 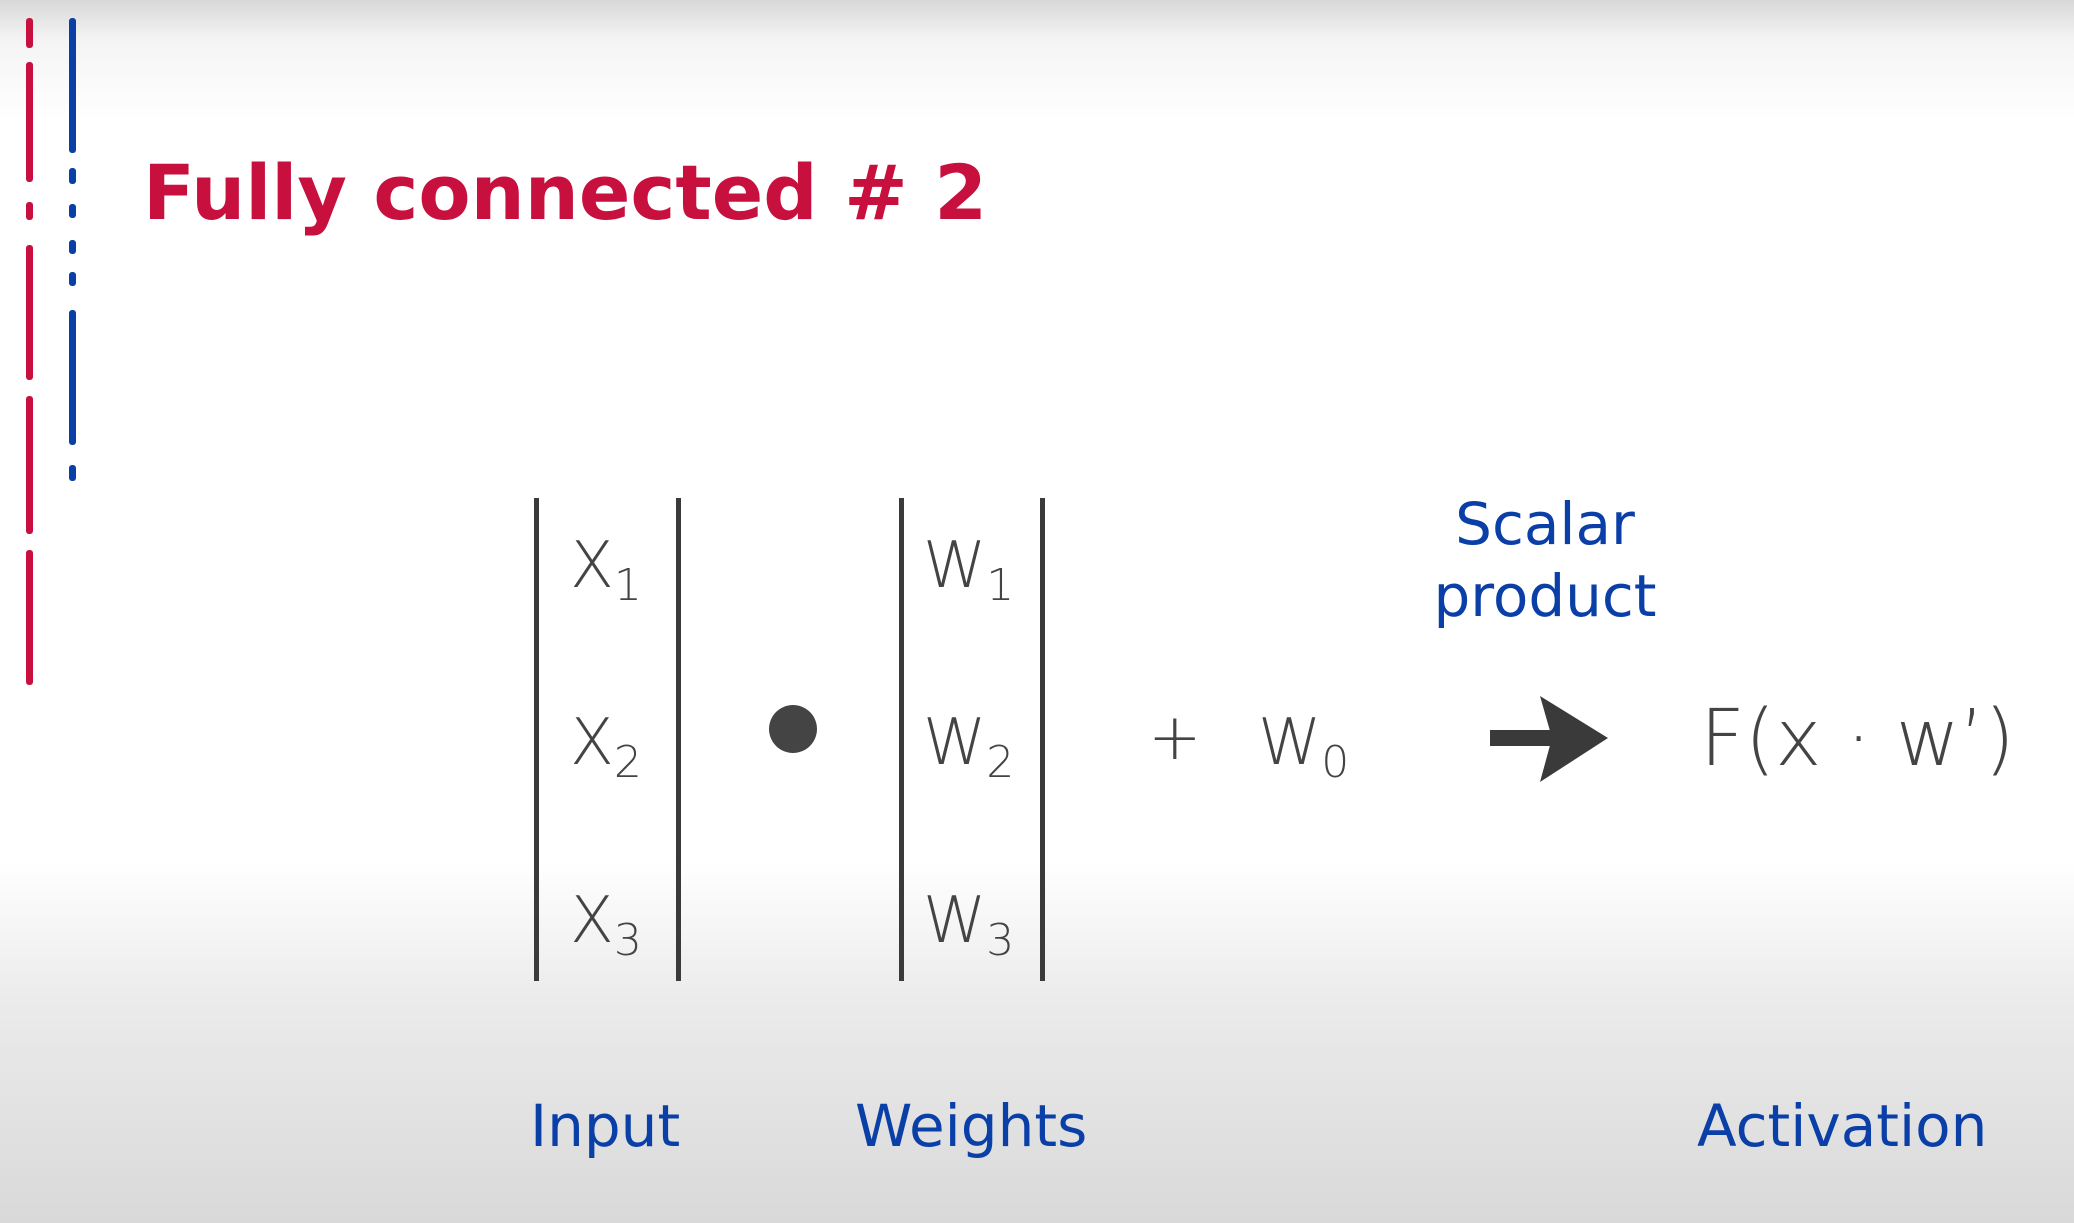 What do you see at coordinates (606, 570) in the screenshot?
I see `input-element-1: X1` at bounding box center [606, 570].